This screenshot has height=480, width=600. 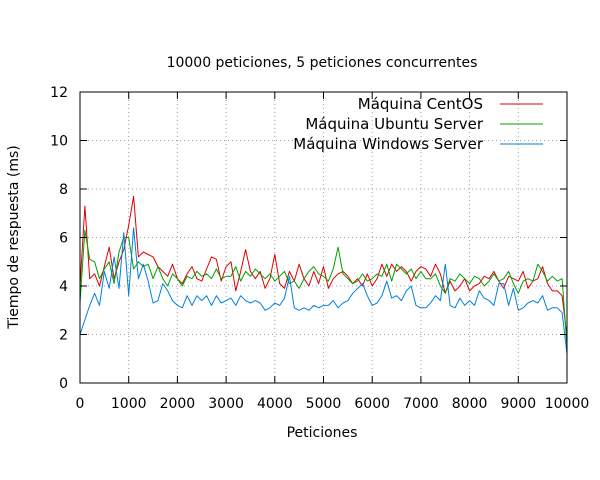 What do you see at coordinates (63, 384) in the screenshot?
I see `y-tick-label: 0` at bounding box center [63, 384].